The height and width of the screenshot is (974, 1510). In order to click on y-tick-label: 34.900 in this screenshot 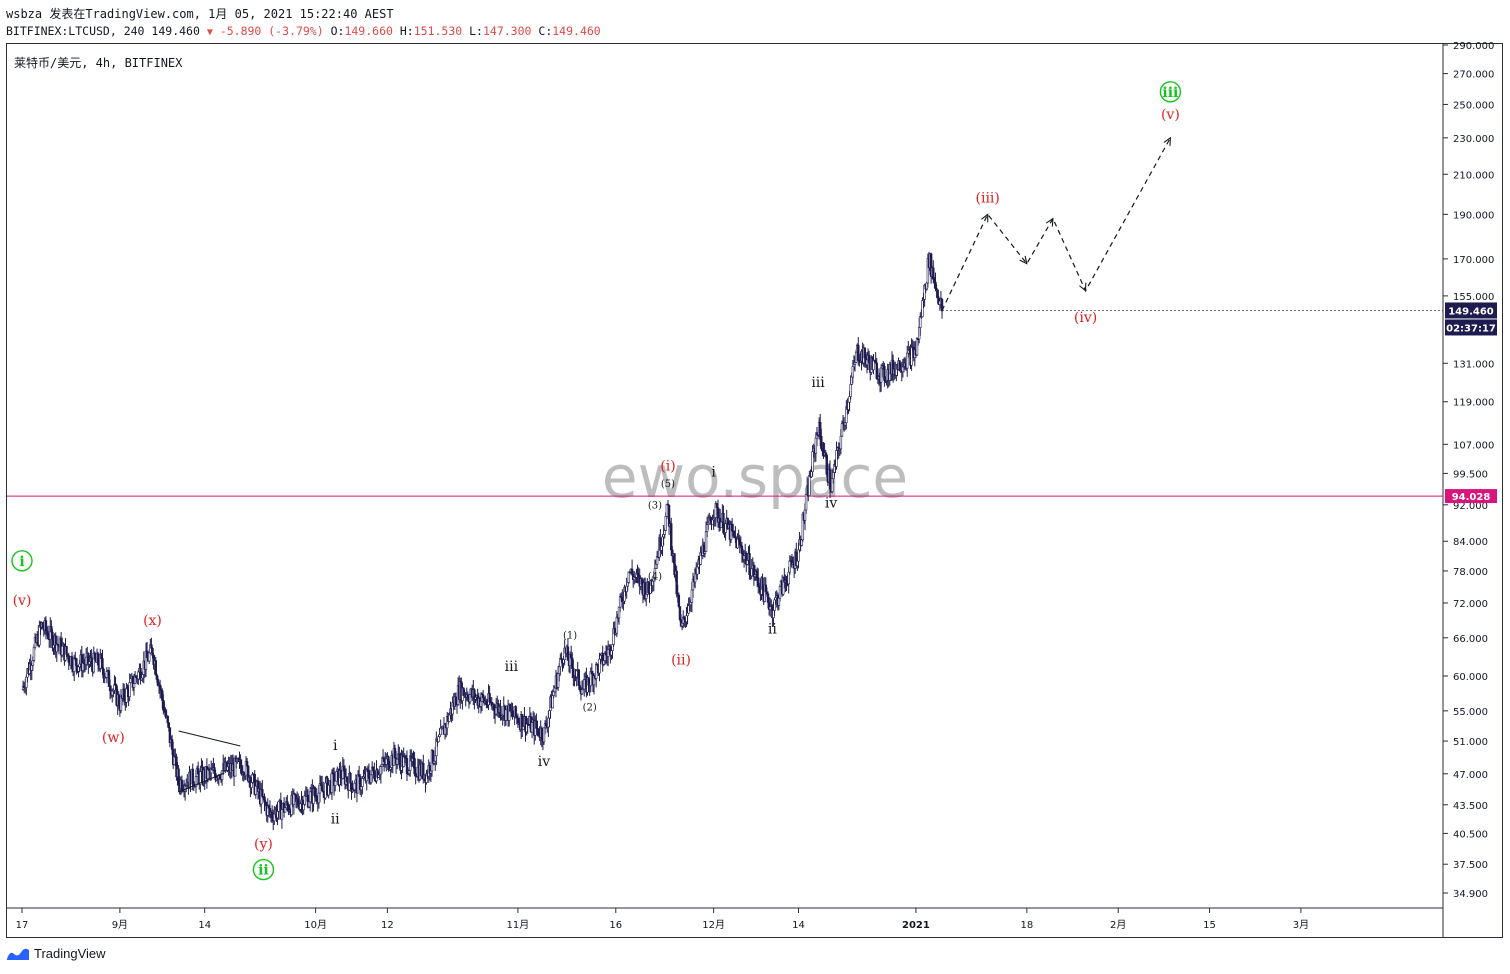, I will do `click(1470, 894)`.